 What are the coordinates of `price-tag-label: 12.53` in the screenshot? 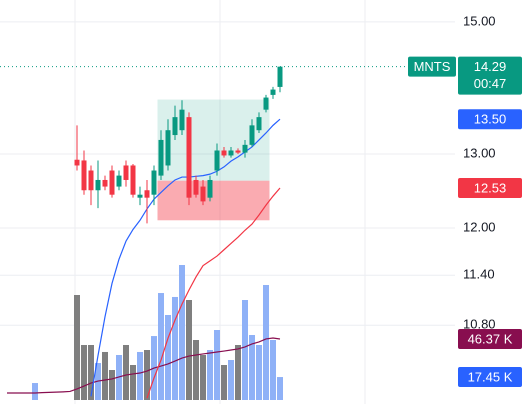 It's located at (490, 187).